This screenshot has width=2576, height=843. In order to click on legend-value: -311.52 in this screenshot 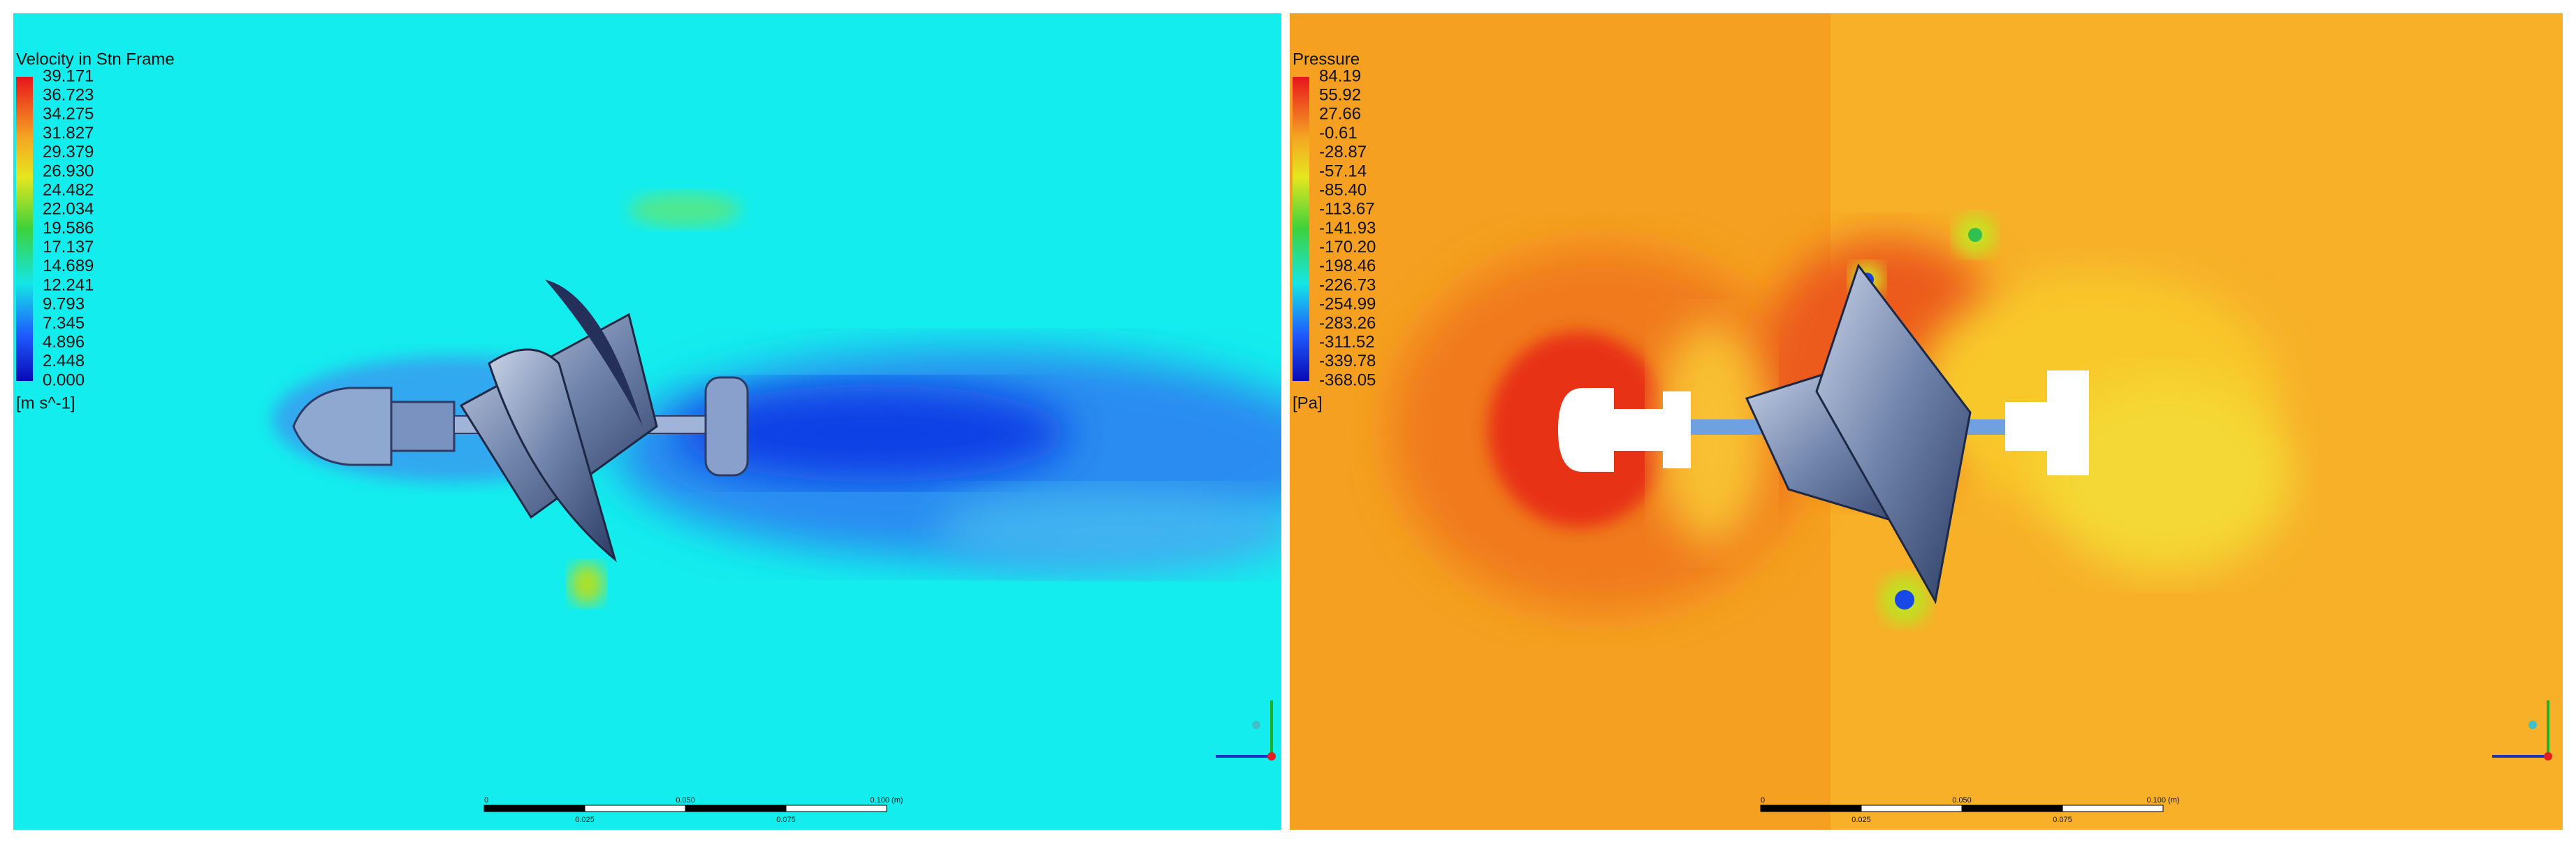, I will do `click(1347, 342)`.